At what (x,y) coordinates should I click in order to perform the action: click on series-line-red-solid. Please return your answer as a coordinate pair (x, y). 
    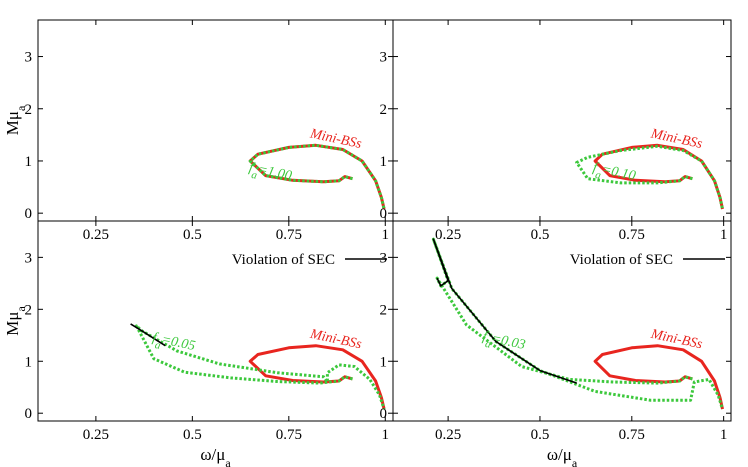
    Looking at the image, I should click on (317, 377).